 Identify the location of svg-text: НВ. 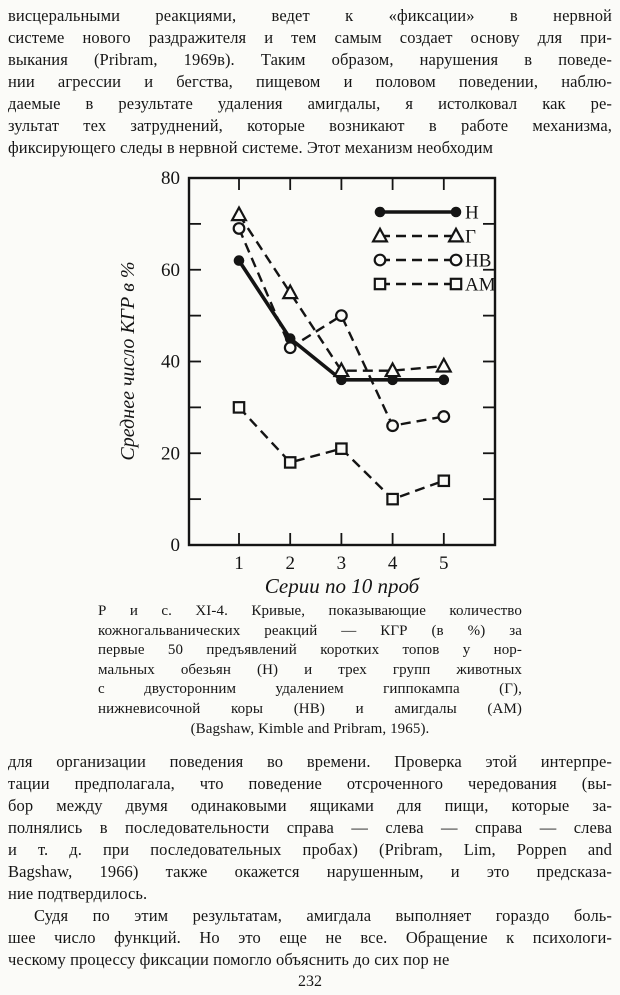
(478, 261).